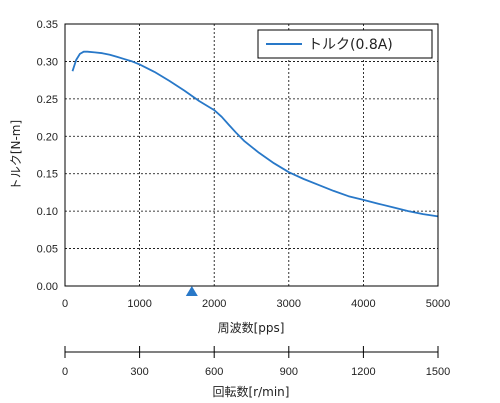 Image resolution: width=500 pixels, height=403 pixels. What do you see at coordinates (47, 212) in the screenshot?
I see `y-tick-label: 0.10` at bounding box center [47, 212].